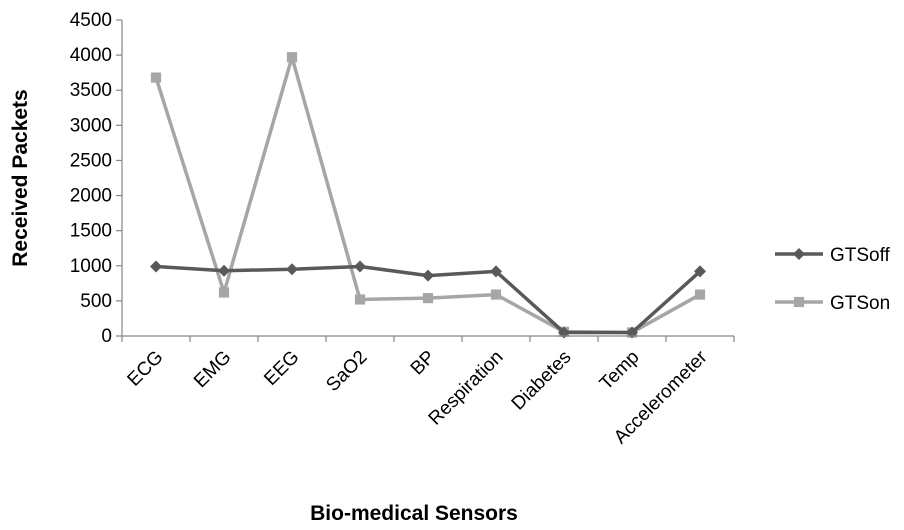  What do you see at coordinates (91, 160) in the screenshot?
I see `y-tick-label: 2500` at bounding box center [91, 160].